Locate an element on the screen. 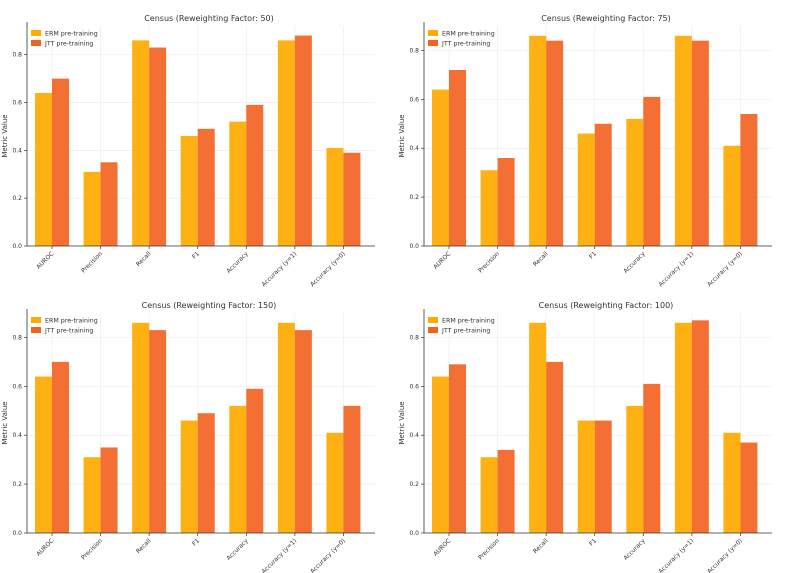 This screenshot has height=573, width=793. y-tick-label: 0.2 is located at coordinates (17, 484).